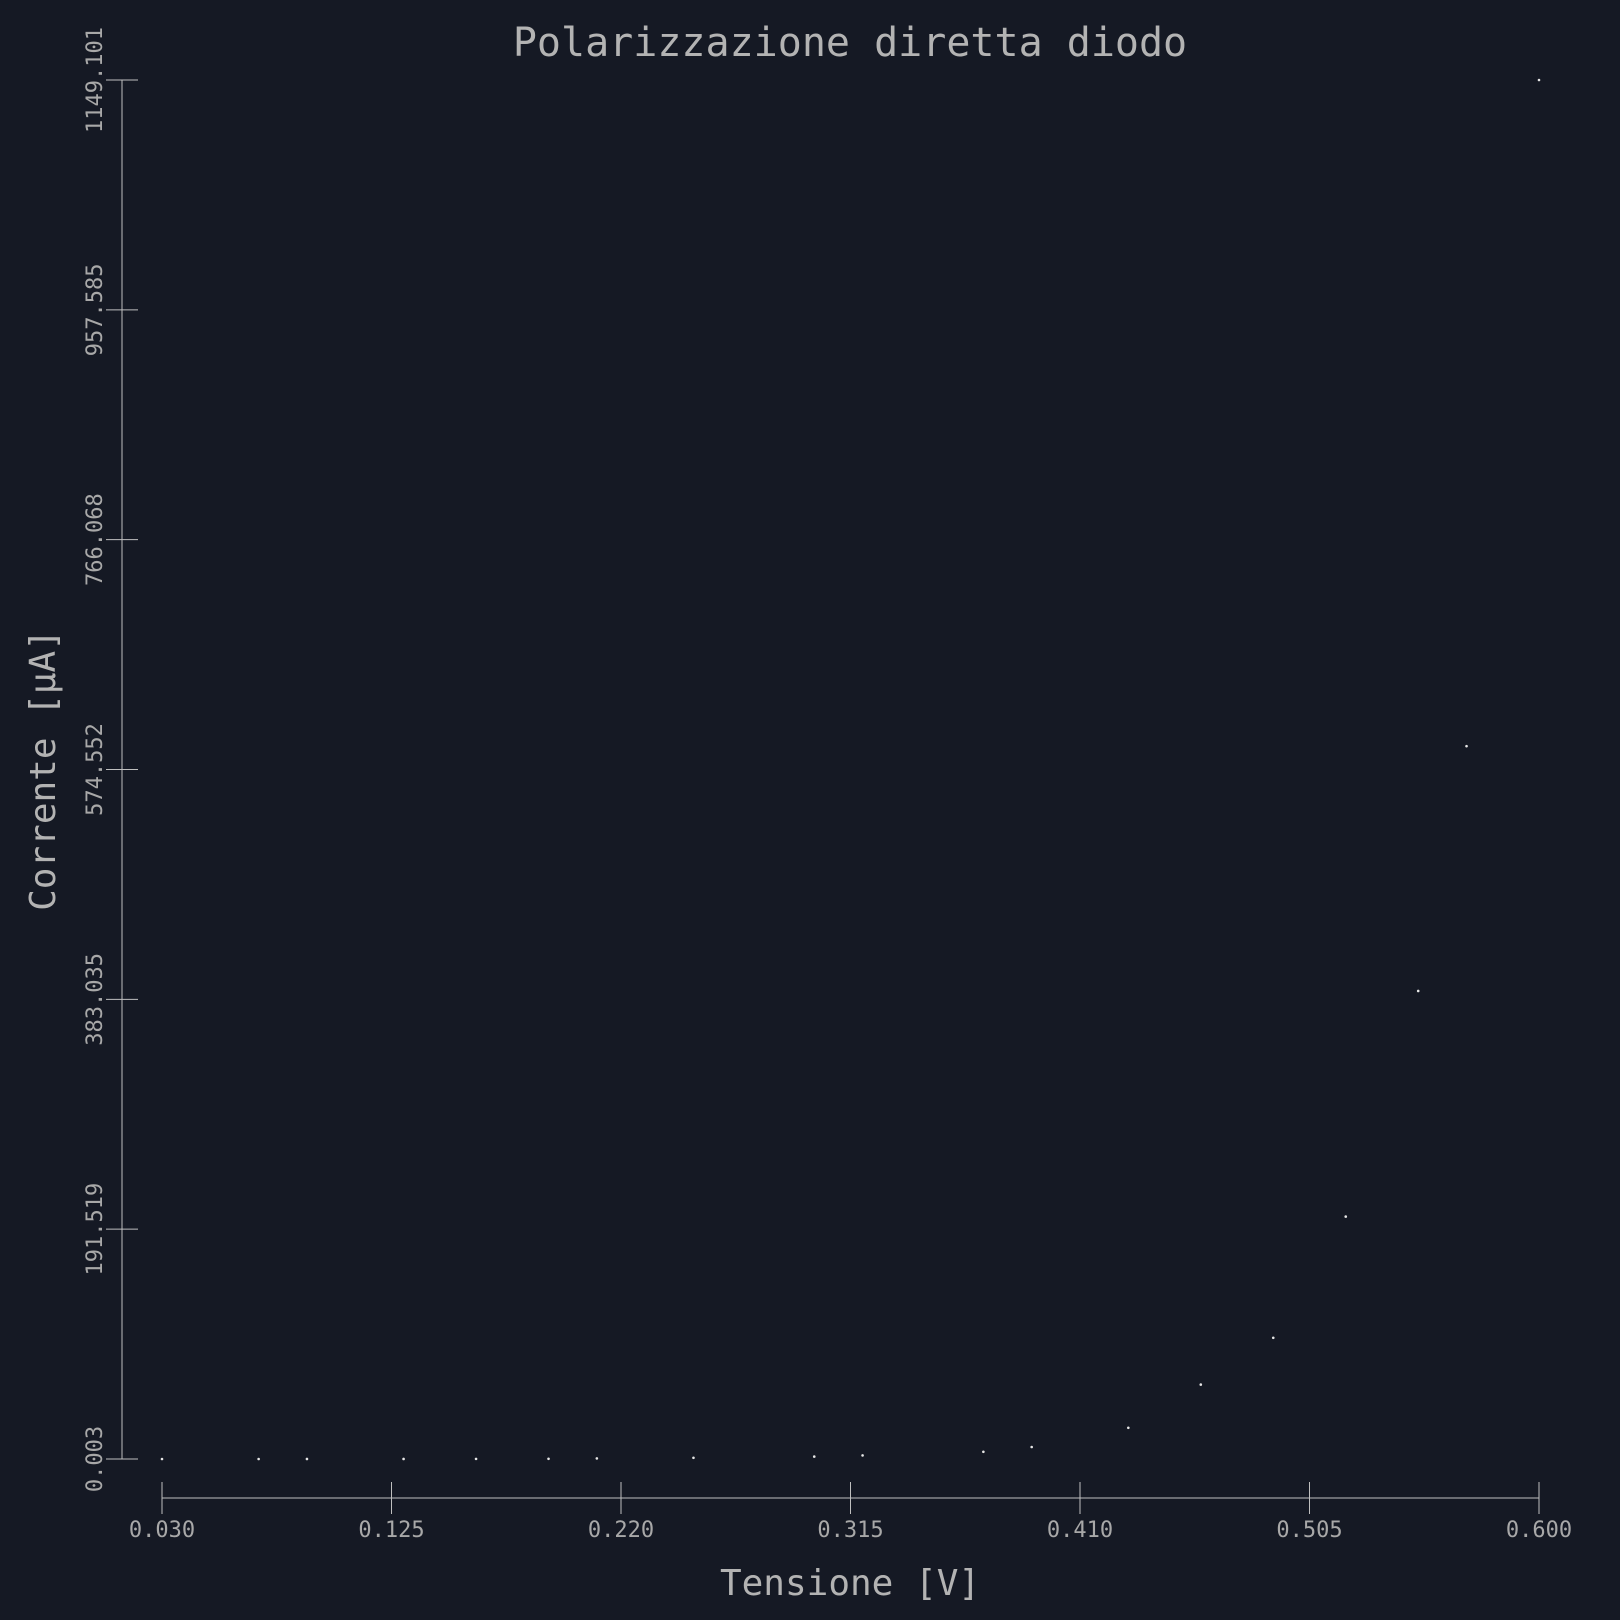  What do you see at coordinates (95, 1229) in the screenshot?
I see `y-tick-label-1: 191.519` at bounding box center [95, 1229].